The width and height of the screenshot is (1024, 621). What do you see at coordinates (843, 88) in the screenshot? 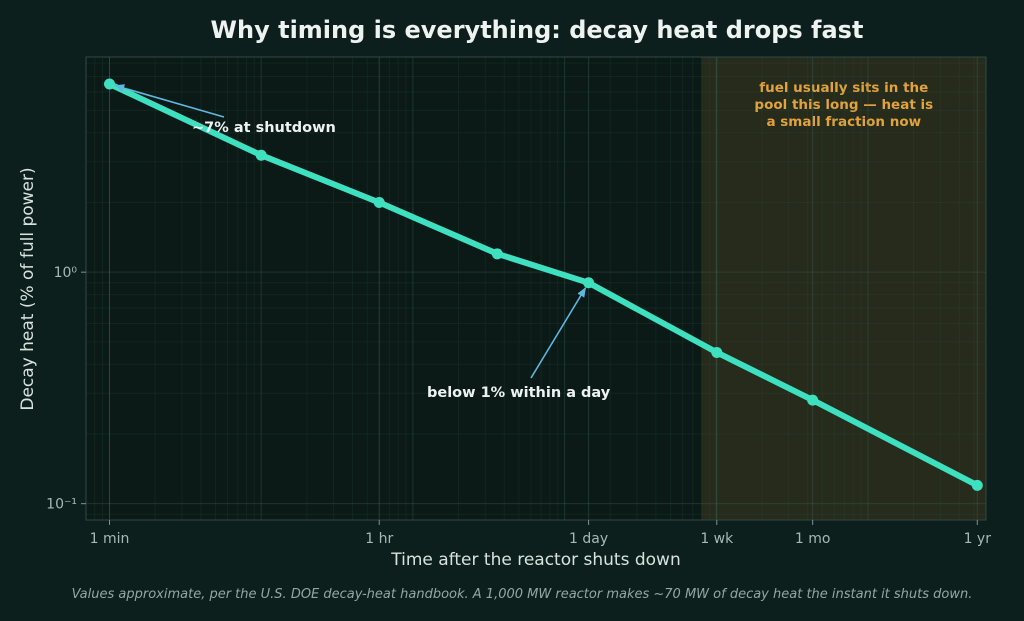
I see `storage-pool-note: fuel usually sits in the` at bounding box center [843, 88].